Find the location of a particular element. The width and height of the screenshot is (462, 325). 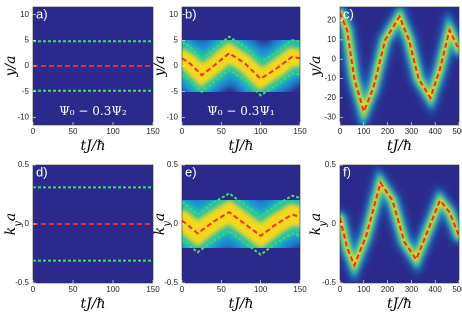

y-tick-label: -20 is located at coordinates (330, 97).